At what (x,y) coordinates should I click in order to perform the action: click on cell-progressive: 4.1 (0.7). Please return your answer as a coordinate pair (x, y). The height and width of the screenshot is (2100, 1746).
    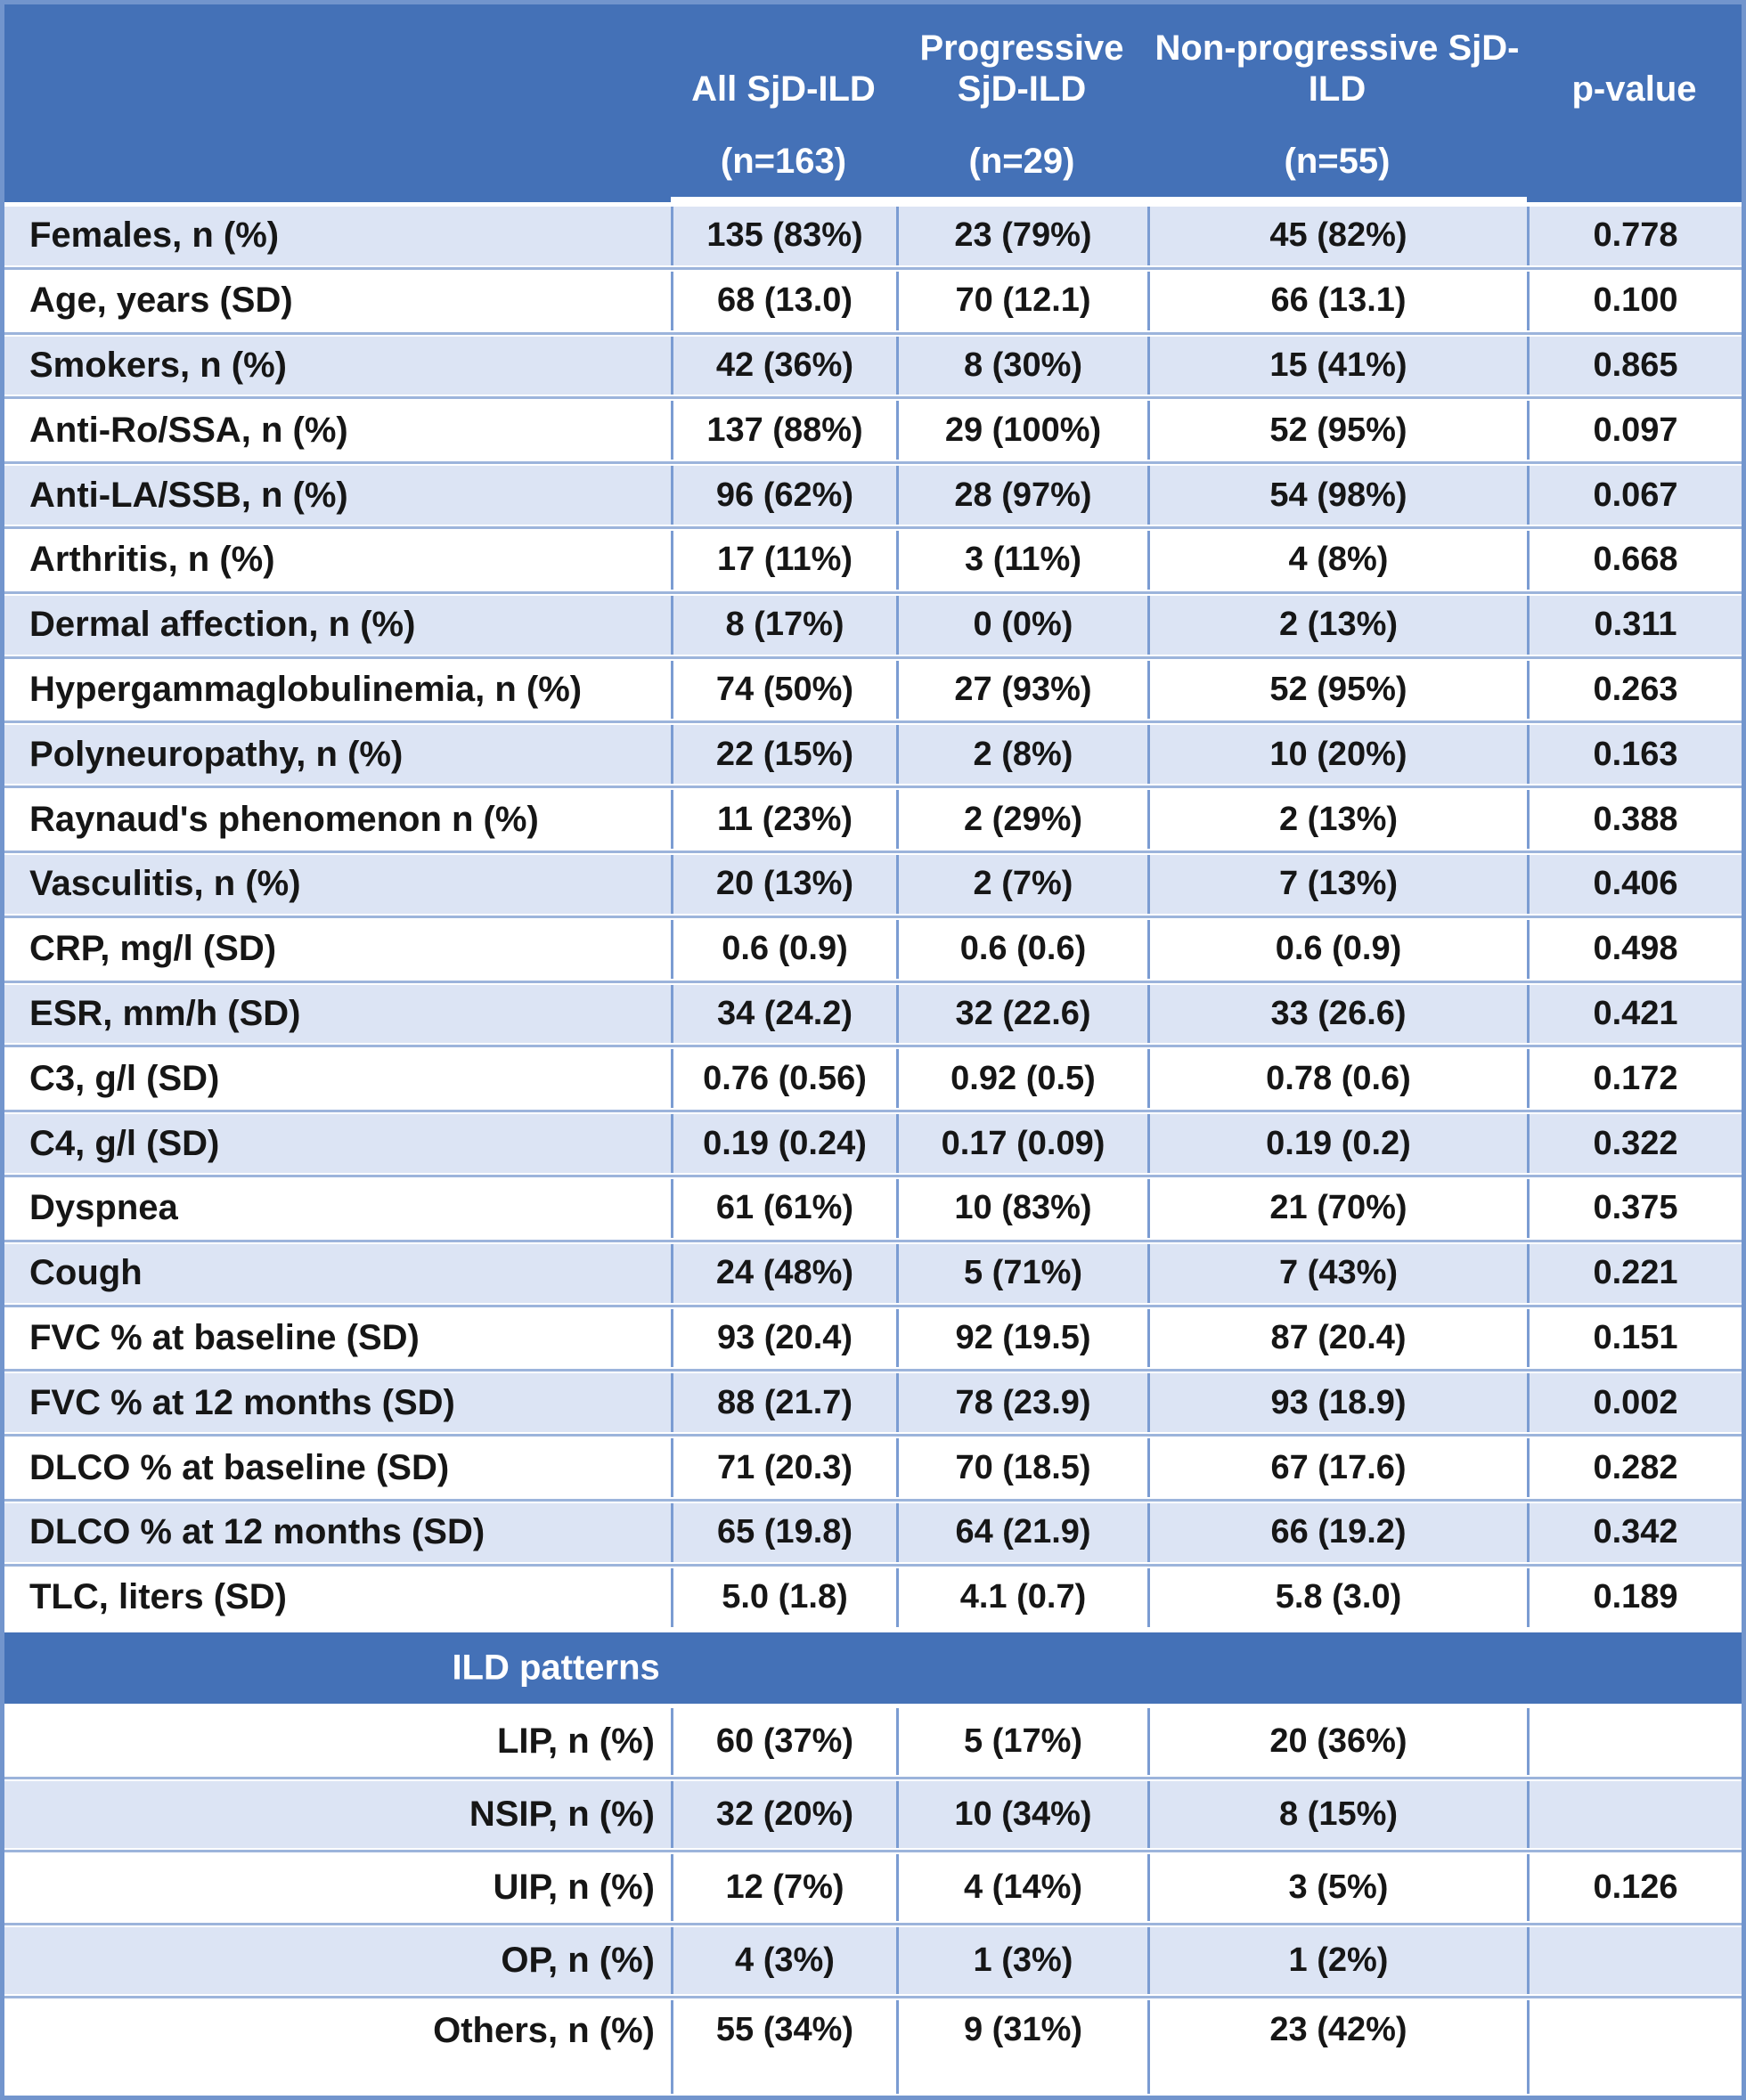
    Looking at the image, I should click on (1021, 1597).